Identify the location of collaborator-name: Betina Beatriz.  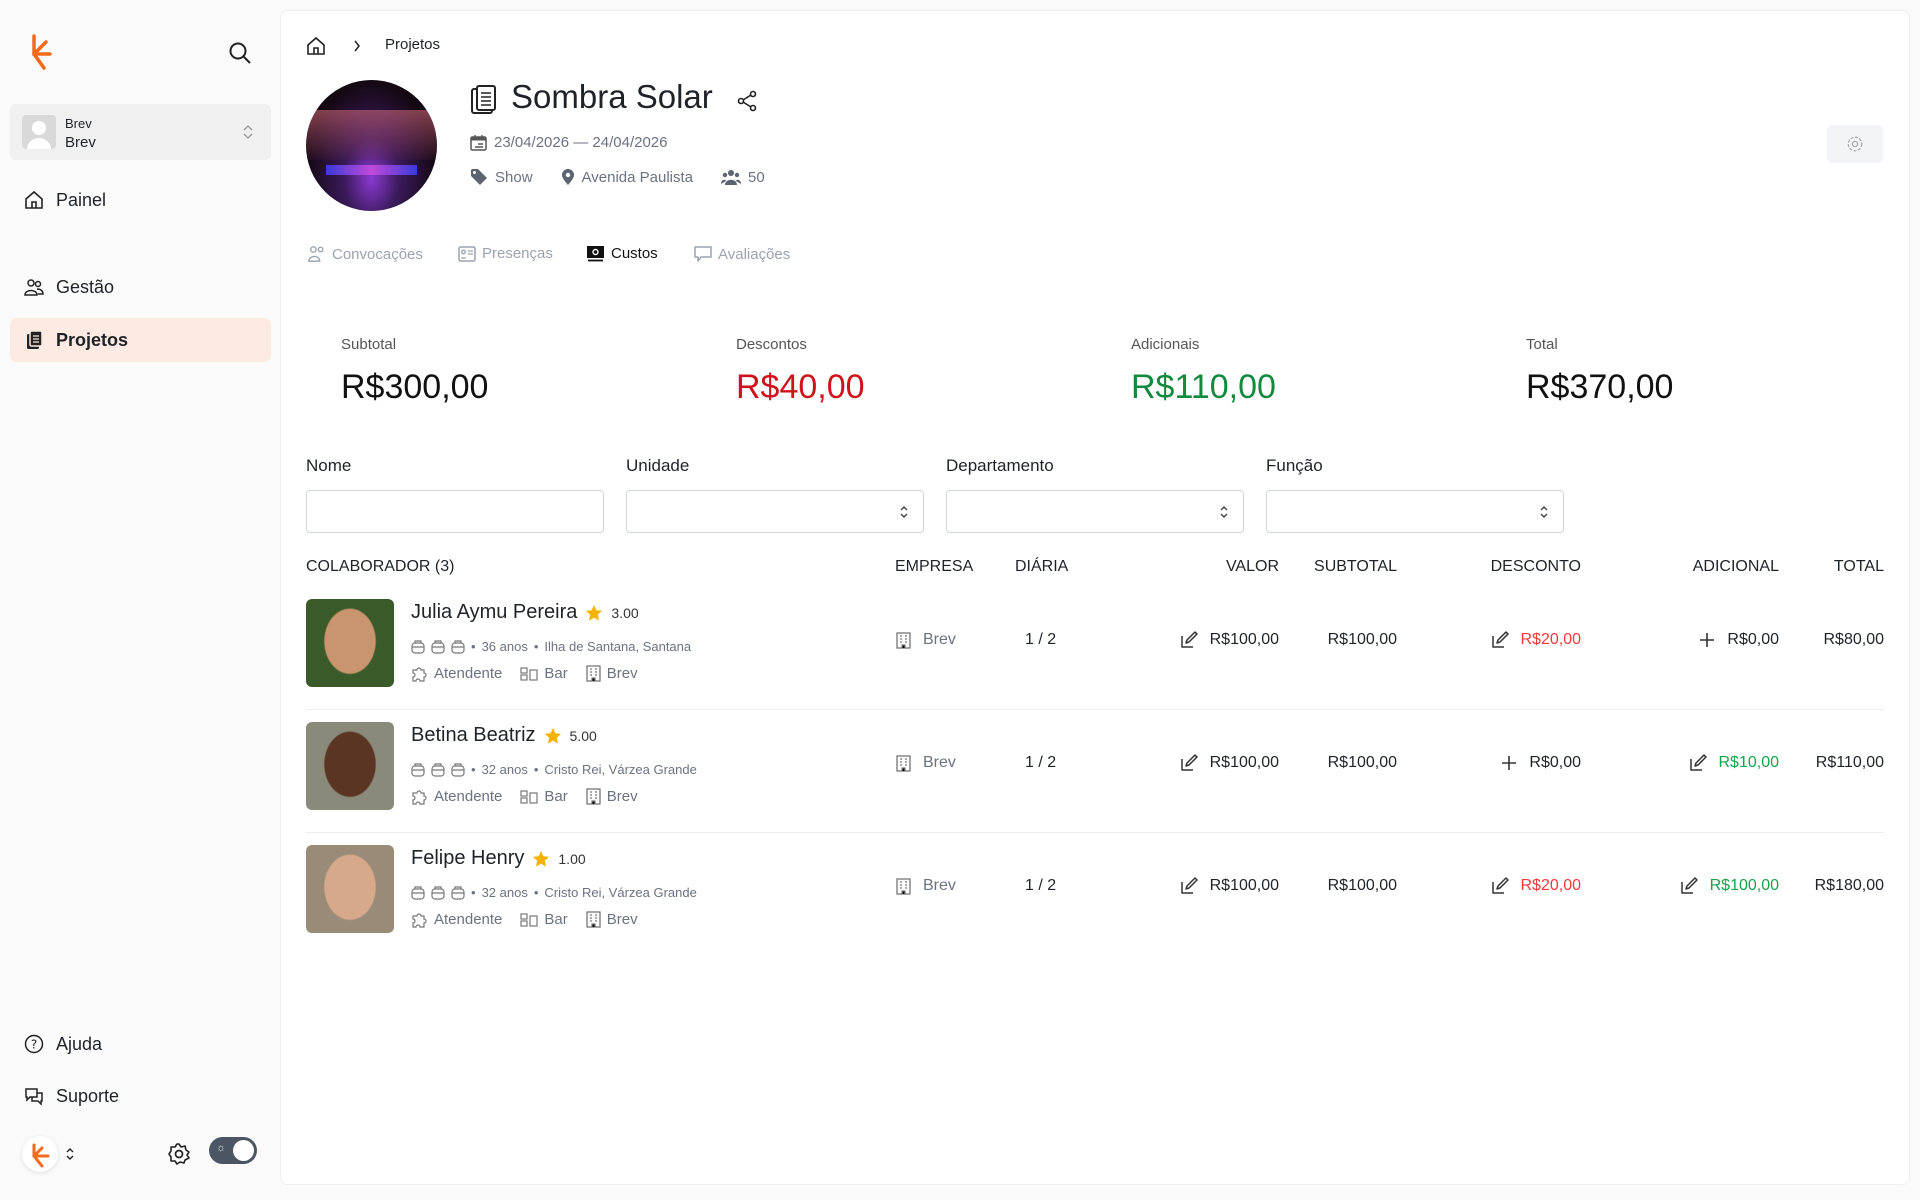
(473, 735).